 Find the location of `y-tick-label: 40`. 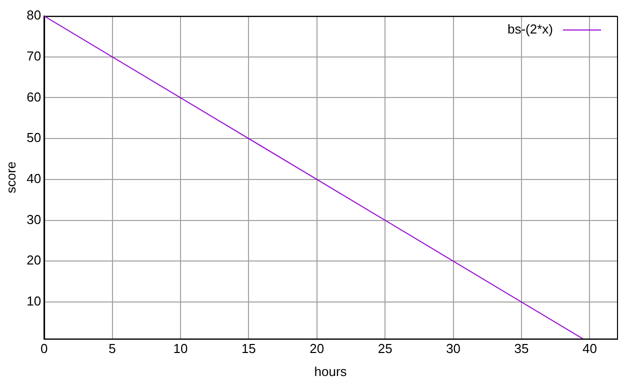

y-tick-label: 40 is located at coordinates (34, 178).